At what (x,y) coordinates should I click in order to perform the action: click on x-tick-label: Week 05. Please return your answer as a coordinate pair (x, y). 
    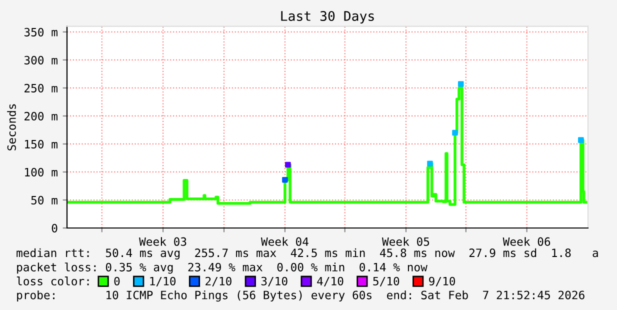
    Looking at the image, I should click on (406, 241).